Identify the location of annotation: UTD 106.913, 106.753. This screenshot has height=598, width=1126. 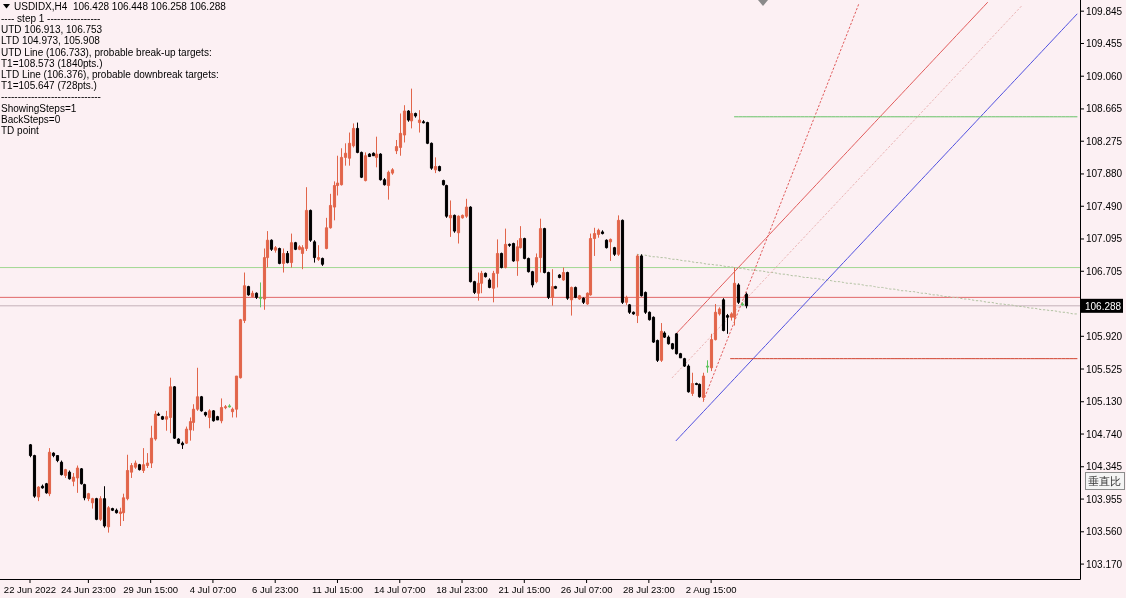
(52, 30).